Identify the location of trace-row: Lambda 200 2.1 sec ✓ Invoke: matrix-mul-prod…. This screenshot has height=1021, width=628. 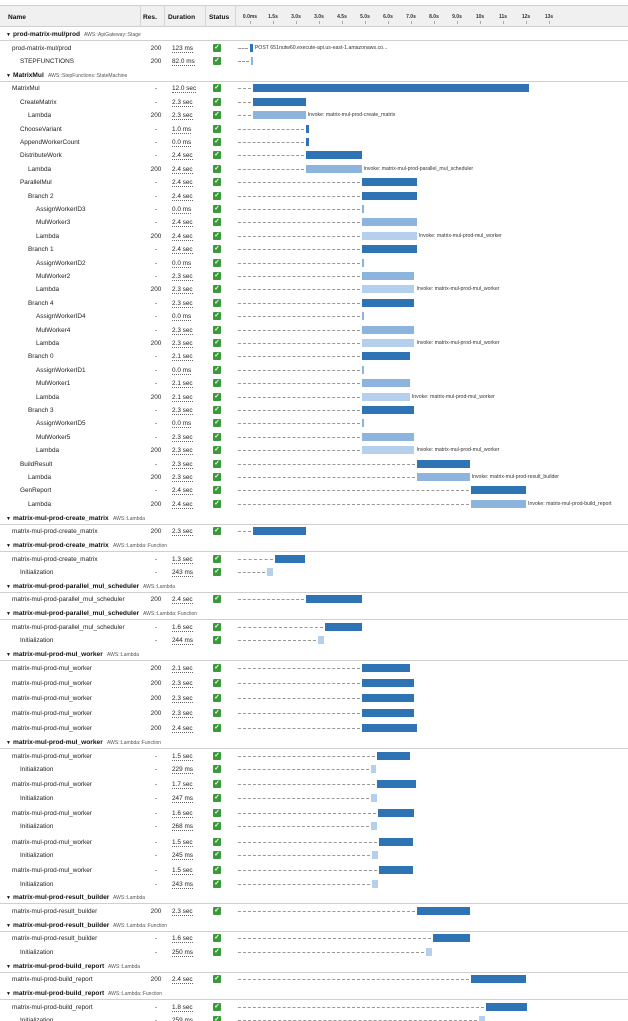
(314, 397).